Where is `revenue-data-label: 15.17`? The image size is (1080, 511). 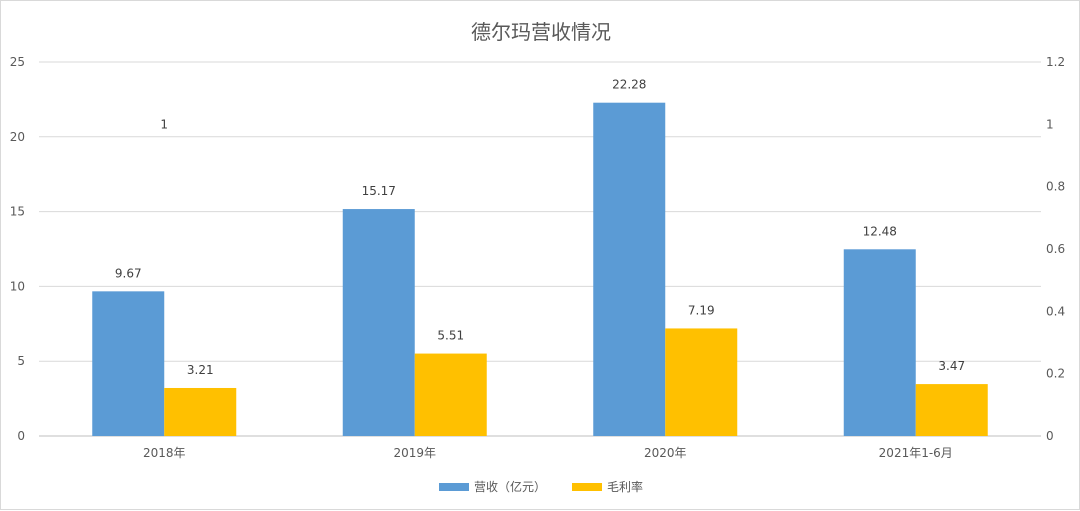 revenue-data-label: 15.17 is located at coordinates (379, 191).